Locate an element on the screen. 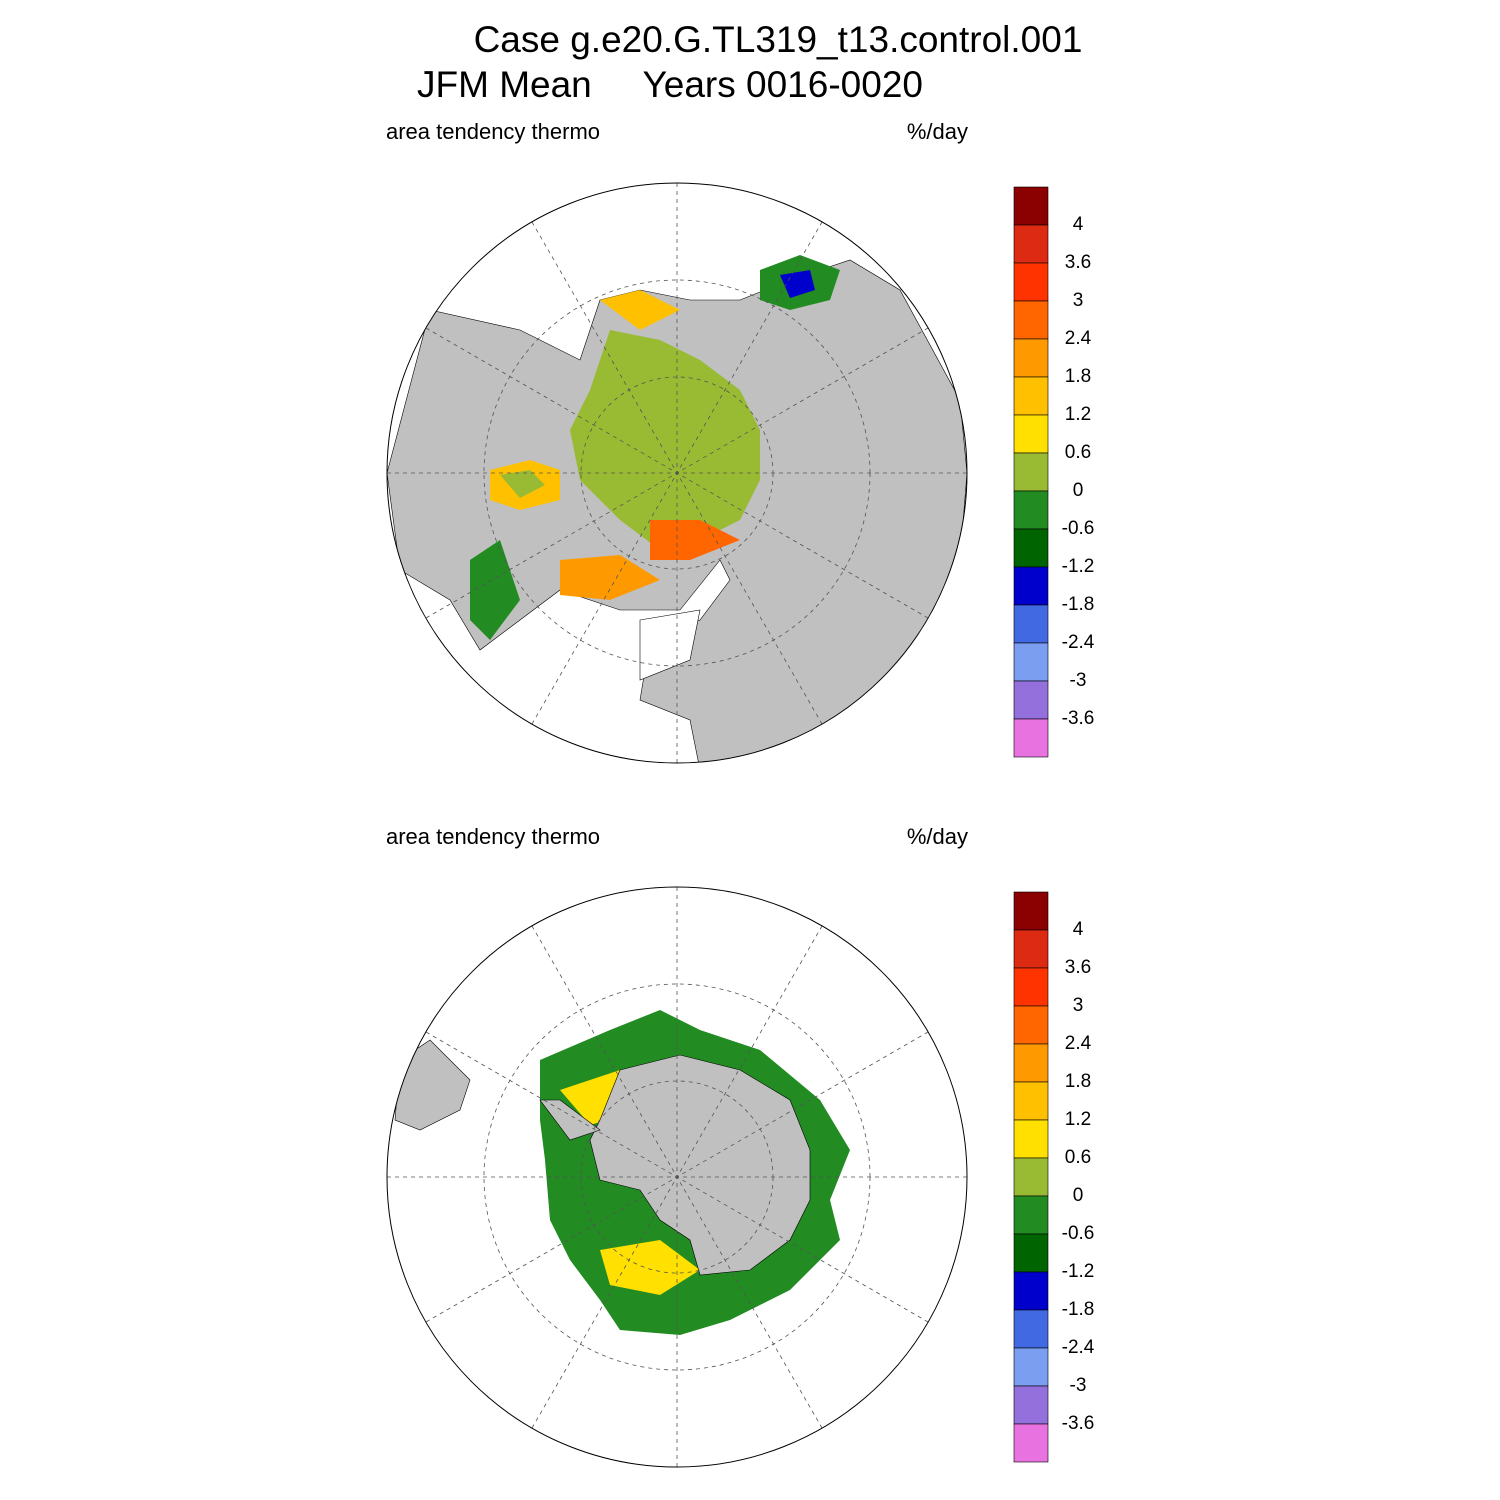  title: Case g.e20.G.TL319_t13.control.001 is located at coordinates (778, 39).